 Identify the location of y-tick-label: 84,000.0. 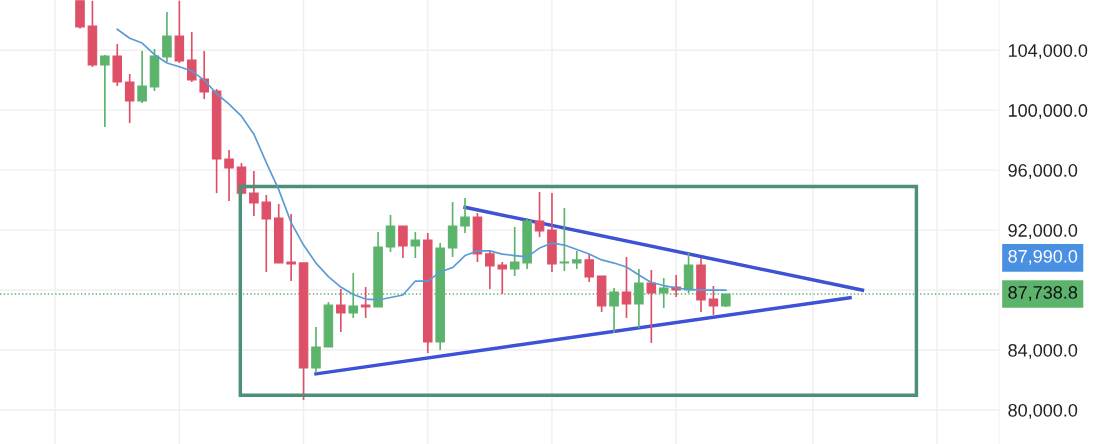
(1043, 351).